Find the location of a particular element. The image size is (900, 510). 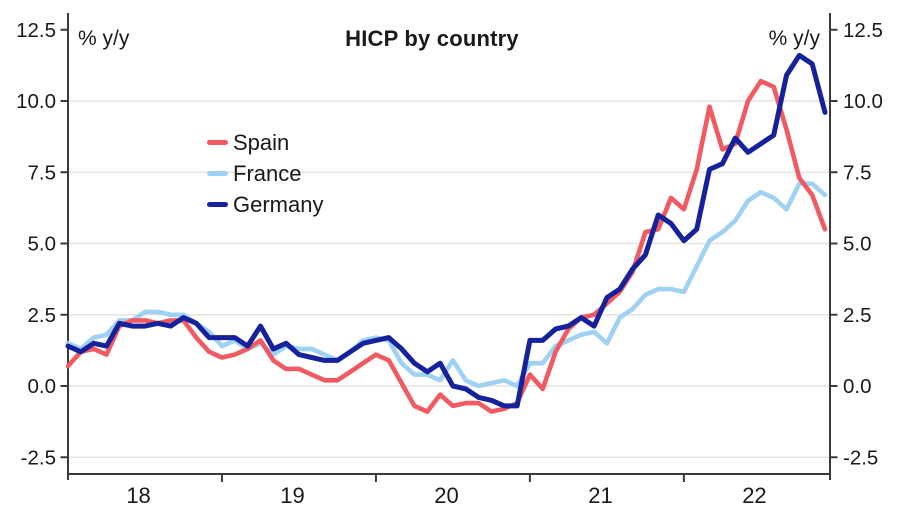

legend-item-france: France is located at coordinates (265, 173).